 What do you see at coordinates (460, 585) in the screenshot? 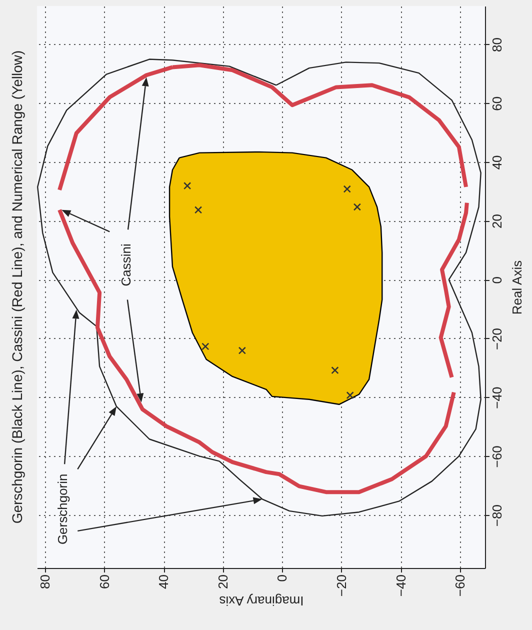
I see `x-tick-label: −60` at bounding box center [460, 585].